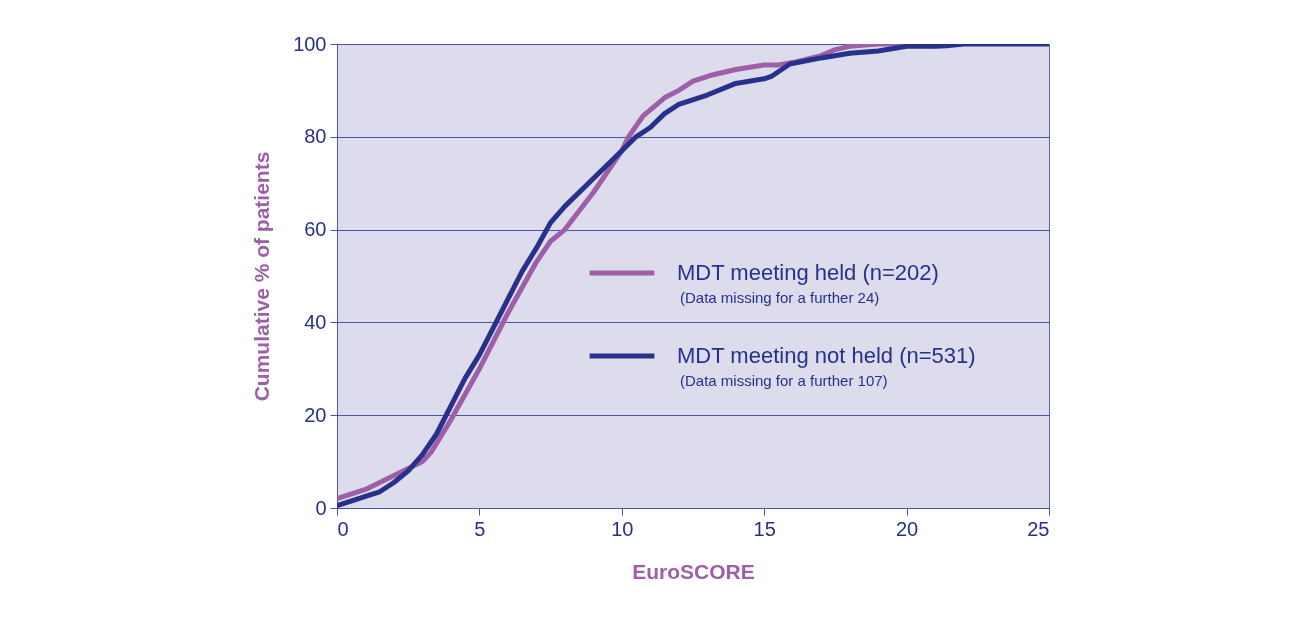 This screenshot has height=617, width=1289. I want to click on x-tick-label: 25, so click(1038, 528).